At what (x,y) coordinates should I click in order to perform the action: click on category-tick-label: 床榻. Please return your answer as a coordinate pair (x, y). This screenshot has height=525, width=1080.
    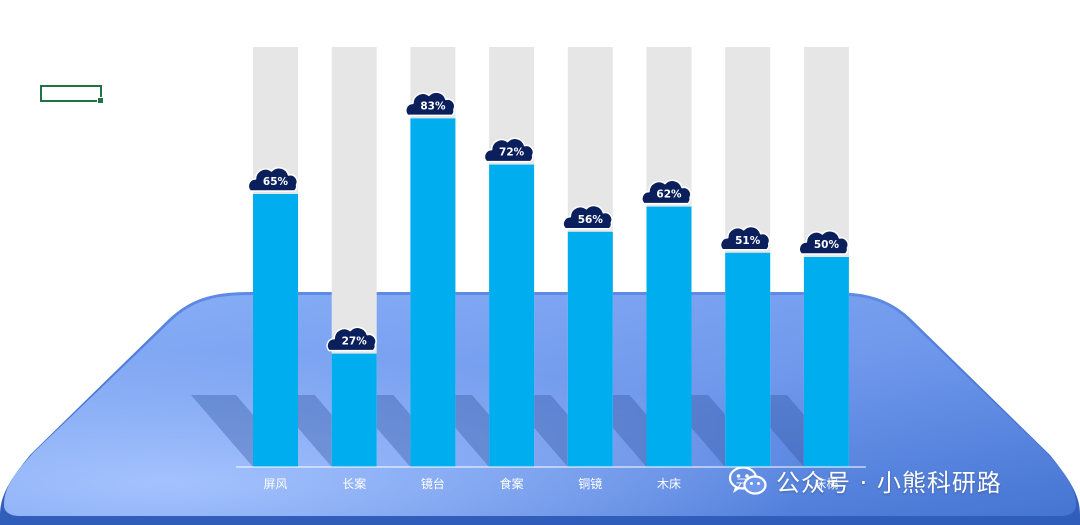
    Looking at the image, I should click on (826, 484).